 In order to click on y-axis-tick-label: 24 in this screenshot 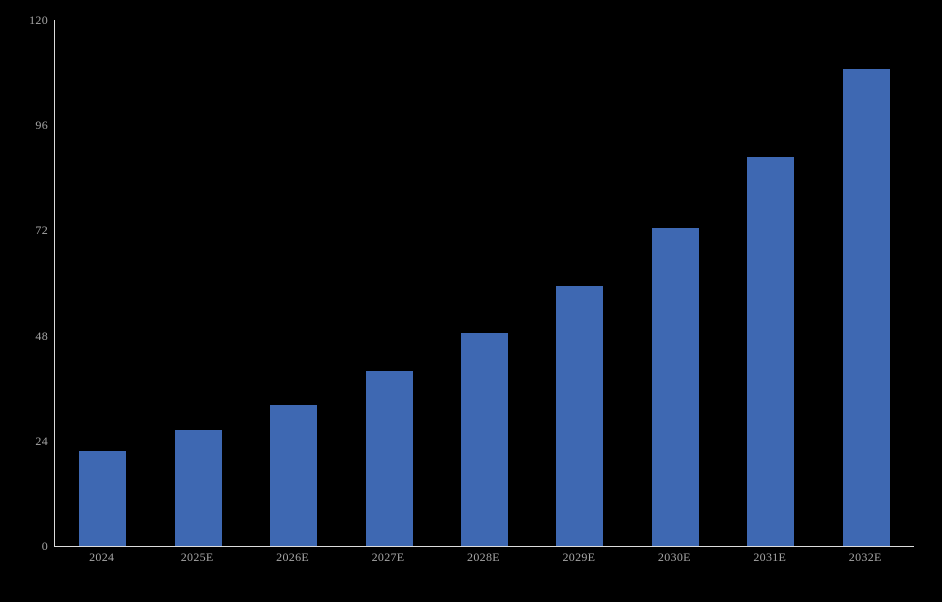, I will do `click(41, 440)`.